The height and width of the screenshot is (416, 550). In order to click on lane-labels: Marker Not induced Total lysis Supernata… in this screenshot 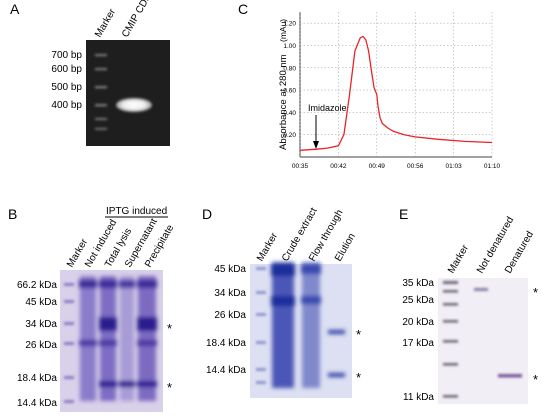, I will do `click(120, 243)`.